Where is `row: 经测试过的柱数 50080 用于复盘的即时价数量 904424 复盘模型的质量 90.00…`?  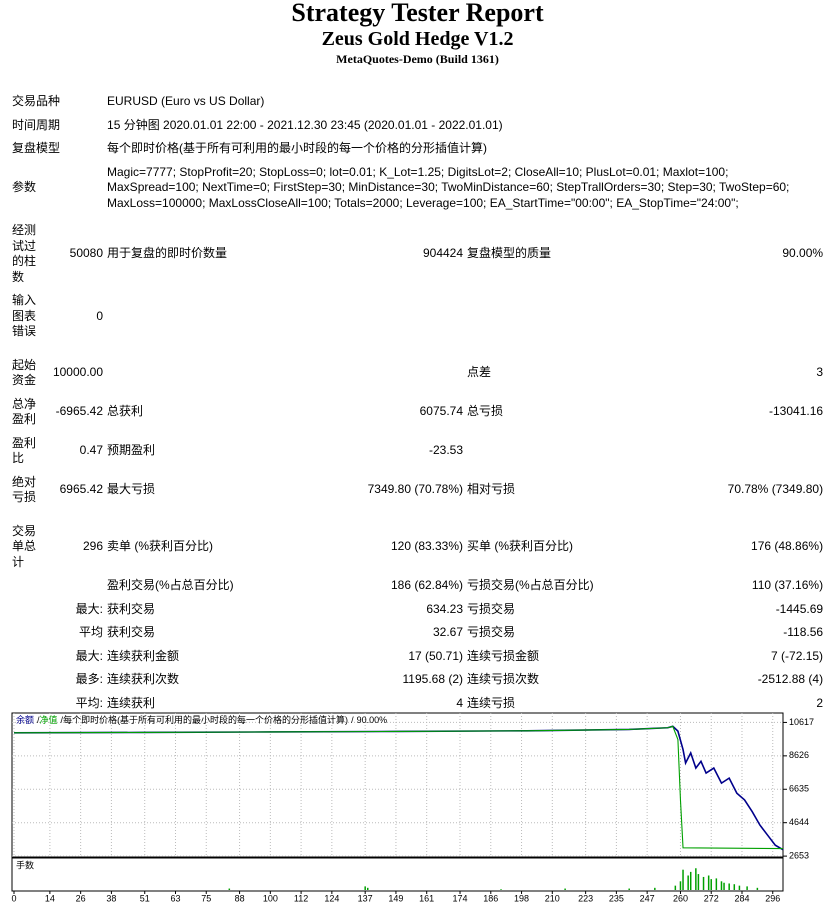
row: 经测试过的柱数 50080 用于复盘的即时价数量 904424 复盘模型的质量 90.00… is located at coordinates (417, 254).